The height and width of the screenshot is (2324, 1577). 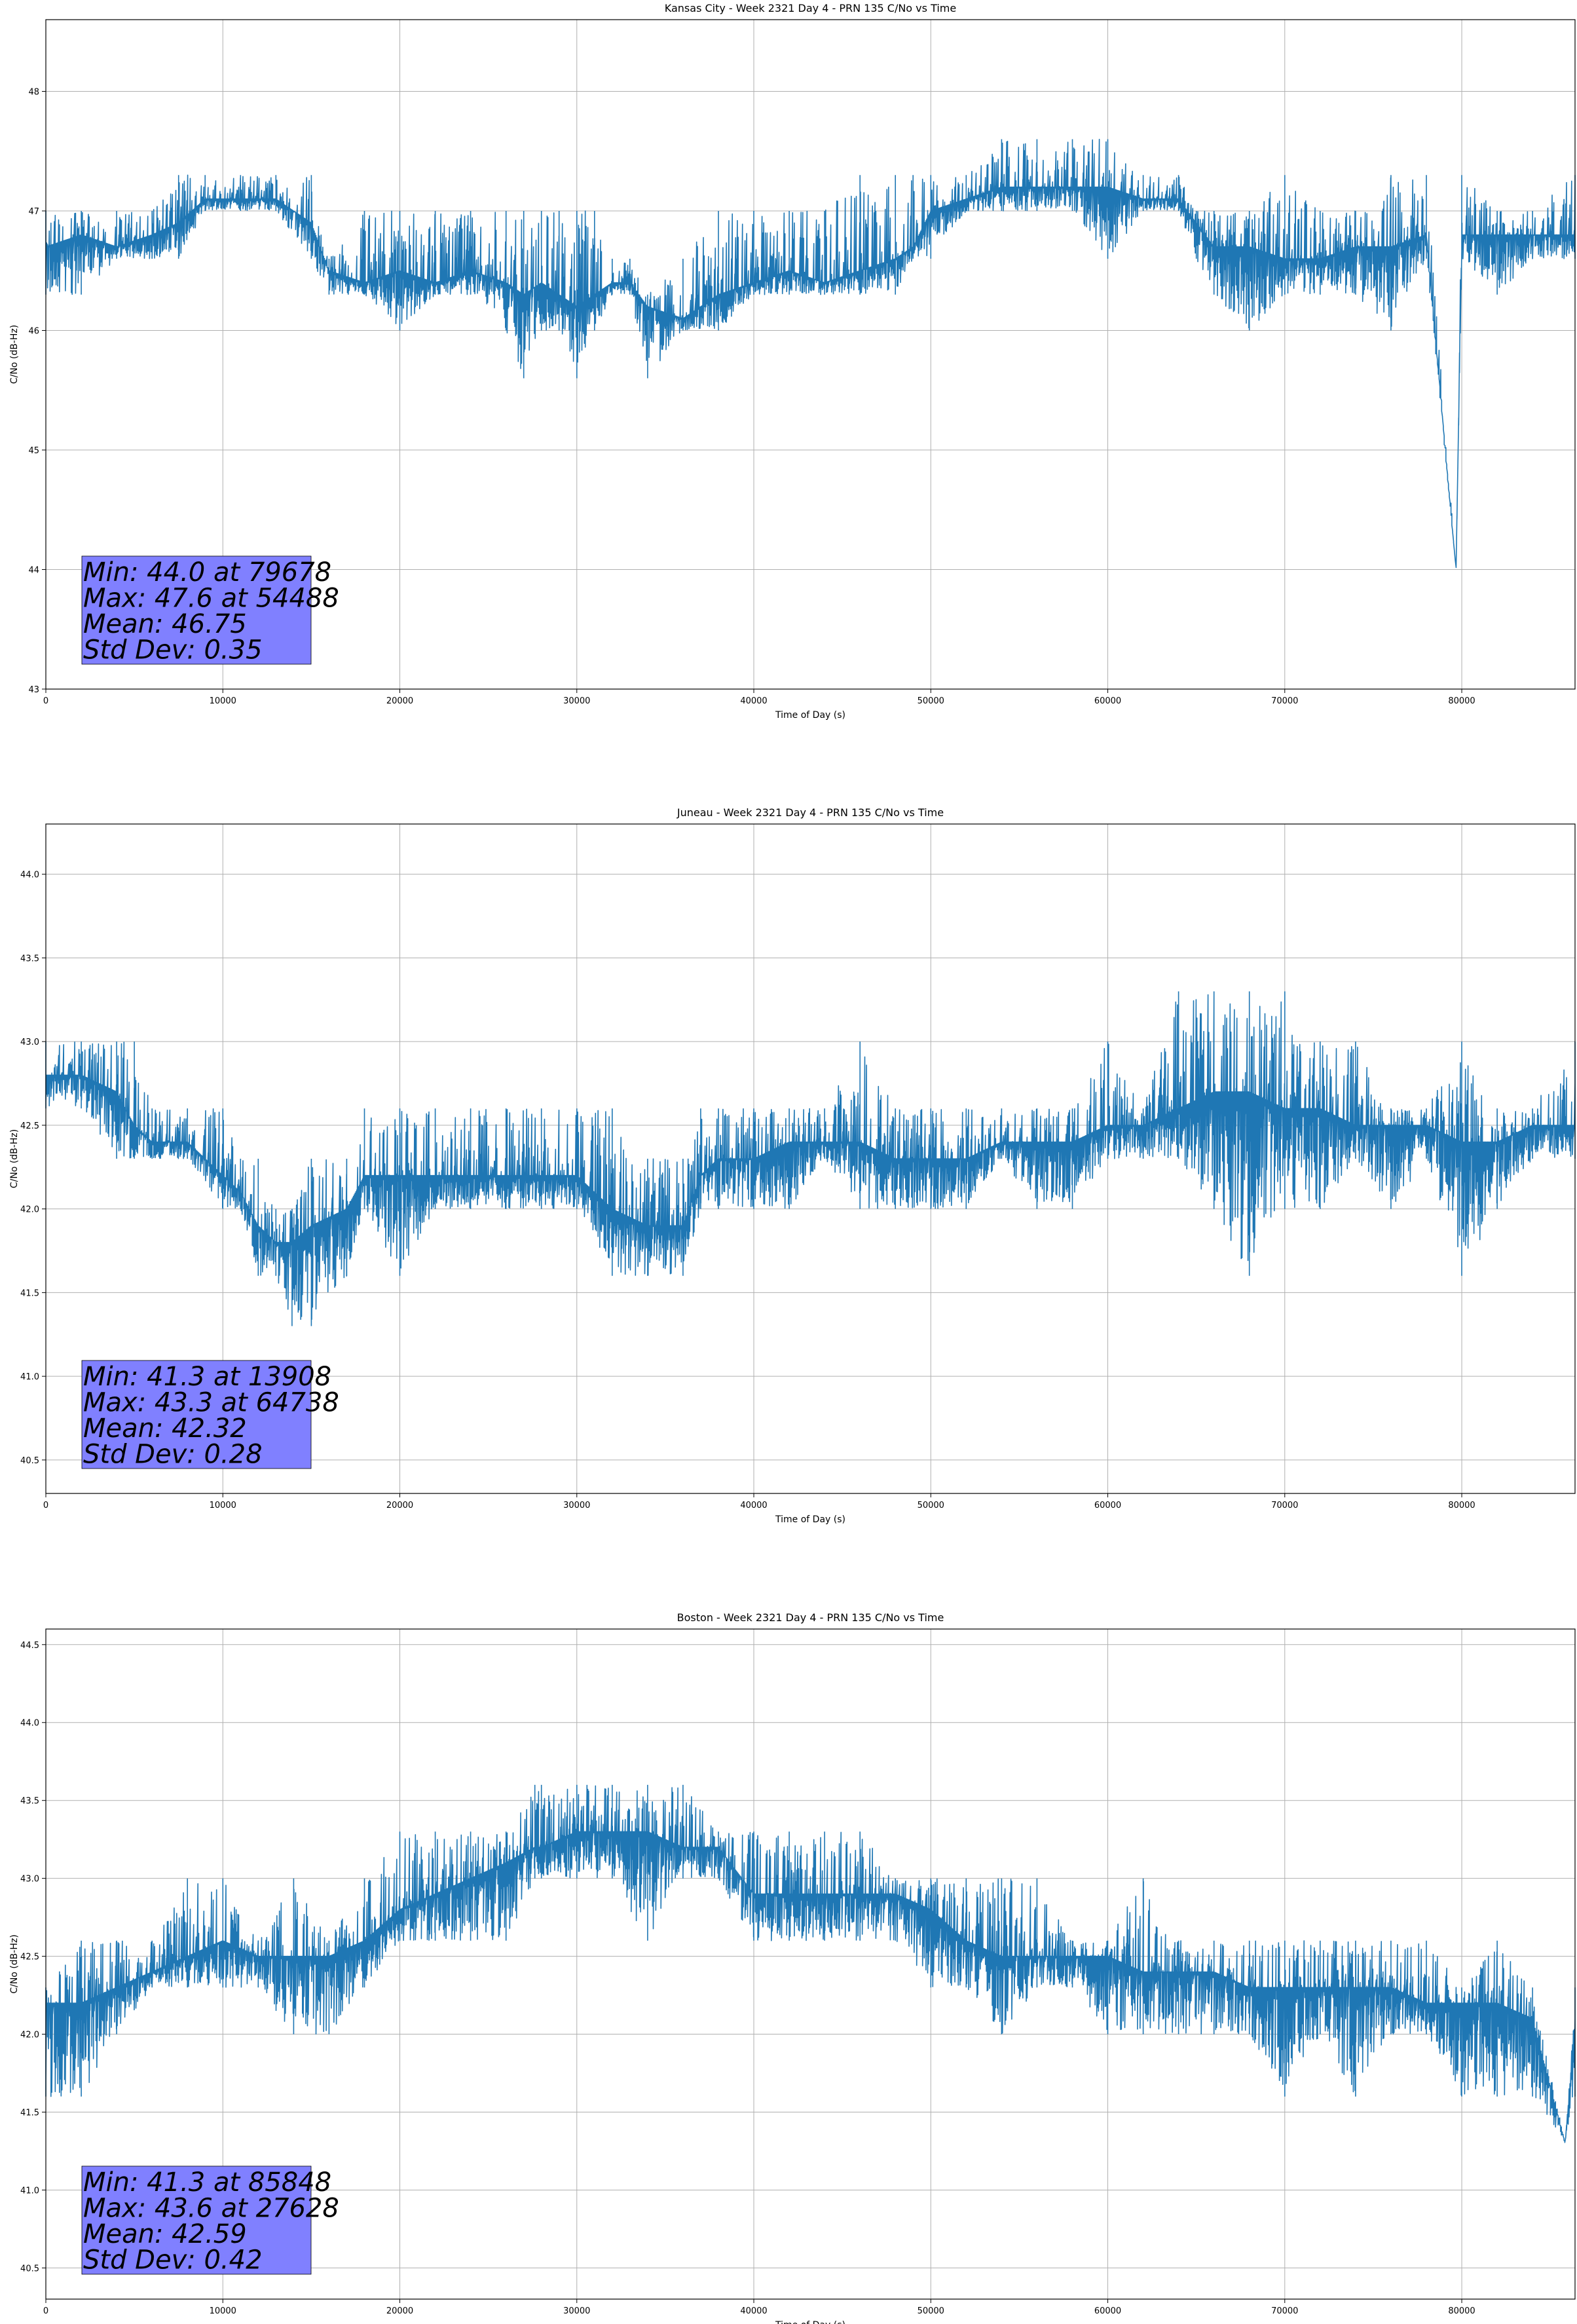 What do you see at coordinates (33, 212) in the screenshot?
I see `y-tick-label: 47` at bounding box center [33, 212].